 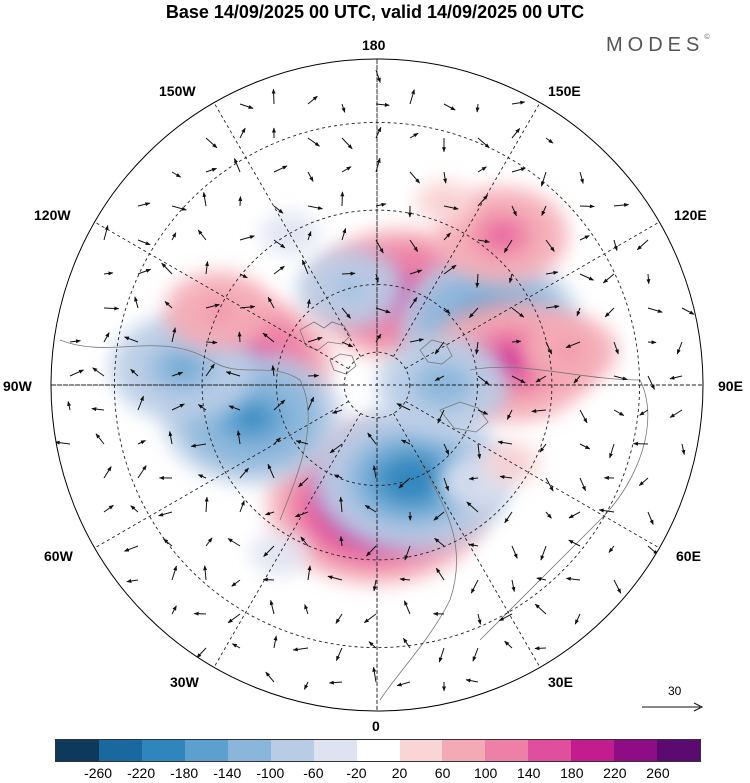 I want to click on colorbar-tick-label: 20, so click(x=399, y=773).